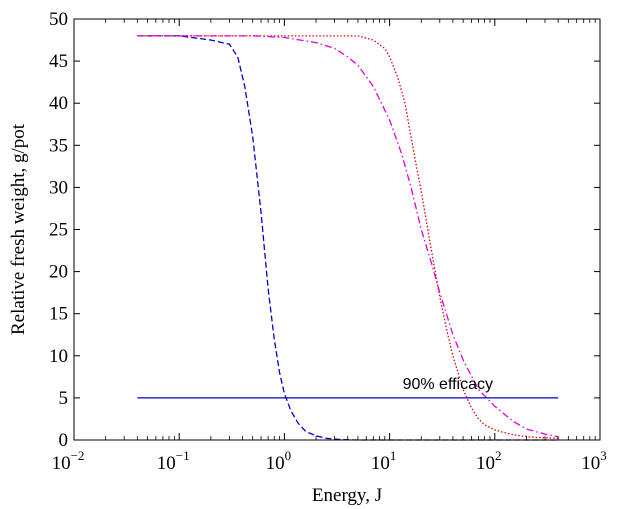  Describe the element at coordinates (347, 495) in the screenshot. I see `x-axis-title: Energy, J` at that location.